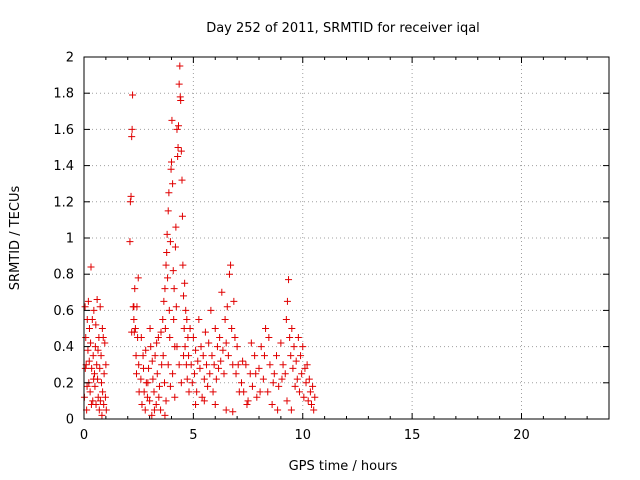 The image size is (640, 480). Describe the element at coordinates (63, 311) in the screenshot. I see `y-tick-label: 0.6` at that location.